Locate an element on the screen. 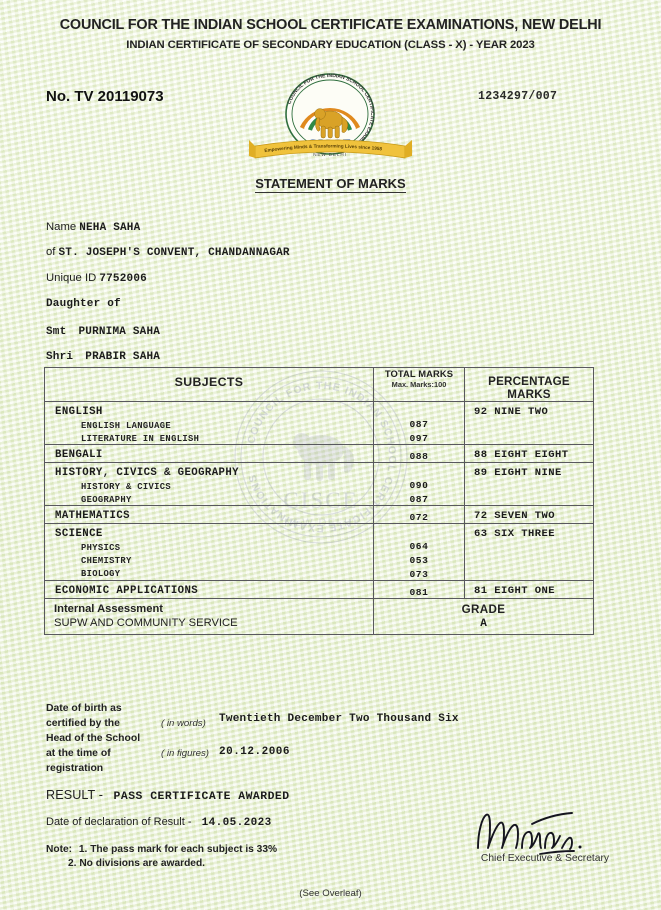 Image resolution: width=661 pixels, height=910 pixels. subject-cell: MATHEMATICS is located at coordinates (209, 514).